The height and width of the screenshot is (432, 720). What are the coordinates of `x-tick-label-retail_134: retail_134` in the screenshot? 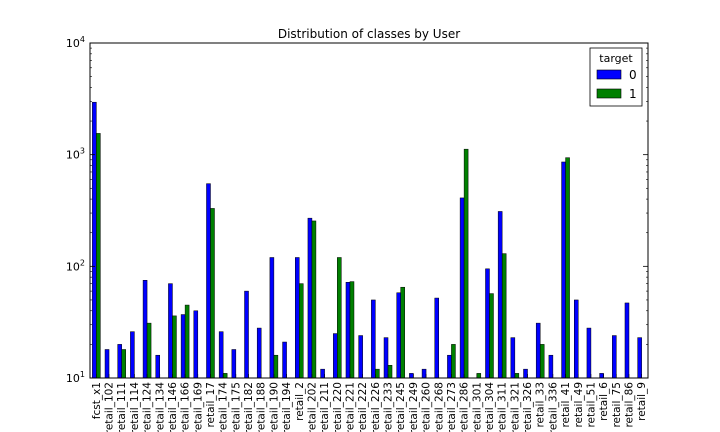 It's located at (160, 407).